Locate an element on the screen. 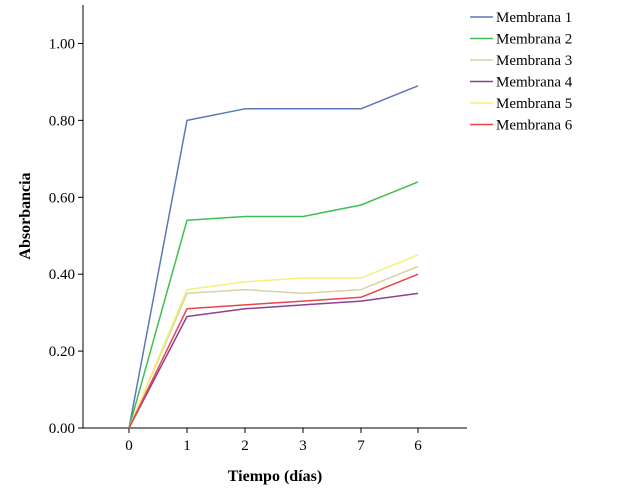 Image resolution: width=624 pixels, height=499 pixels. x-tick-label: 3 is located at coordinates (303, 446).